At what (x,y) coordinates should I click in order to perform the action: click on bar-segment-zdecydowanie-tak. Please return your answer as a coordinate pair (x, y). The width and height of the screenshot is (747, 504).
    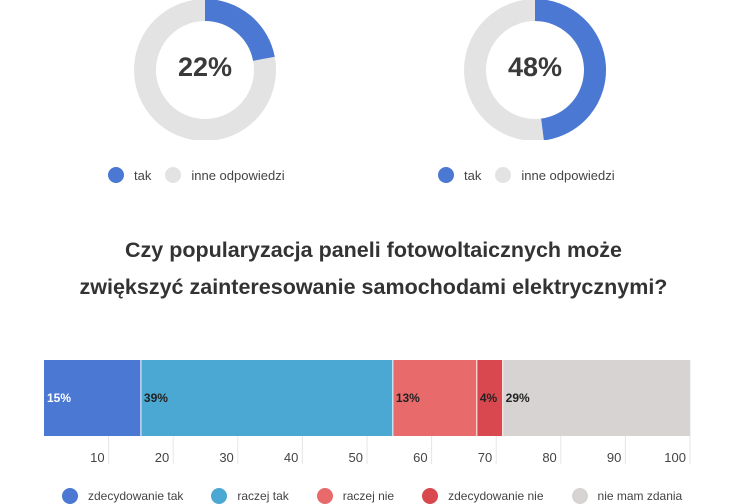
    Looking at the image, I should click on (92, 398).